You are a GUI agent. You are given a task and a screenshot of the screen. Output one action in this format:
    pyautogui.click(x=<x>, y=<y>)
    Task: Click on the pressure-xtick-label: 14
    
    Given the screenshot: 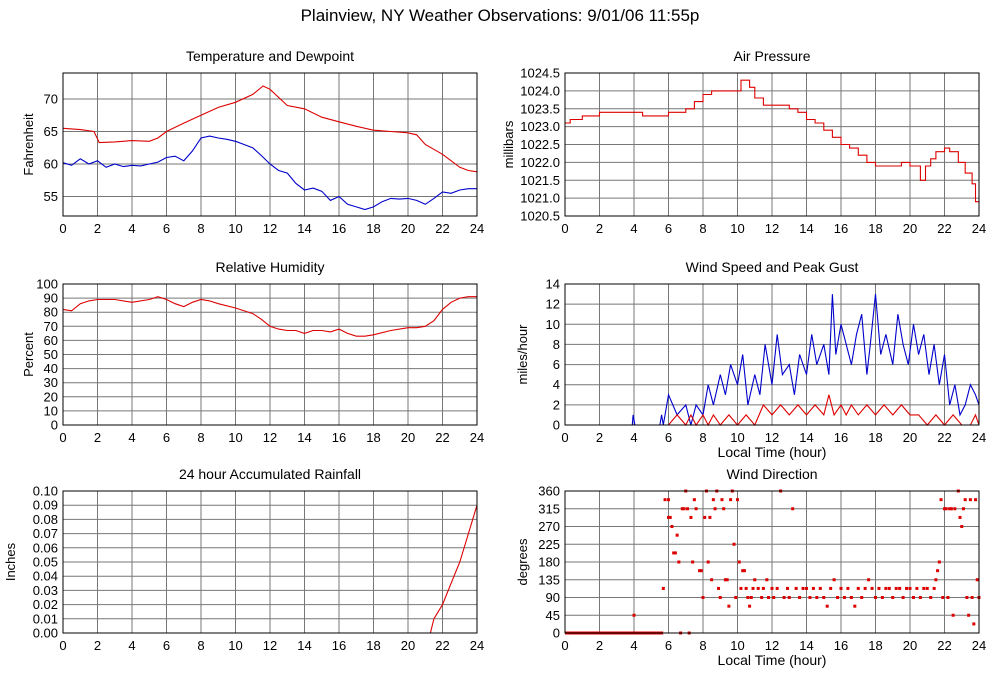 What is the action you would take?
    pyautogui.click(x=806, y=228)
    